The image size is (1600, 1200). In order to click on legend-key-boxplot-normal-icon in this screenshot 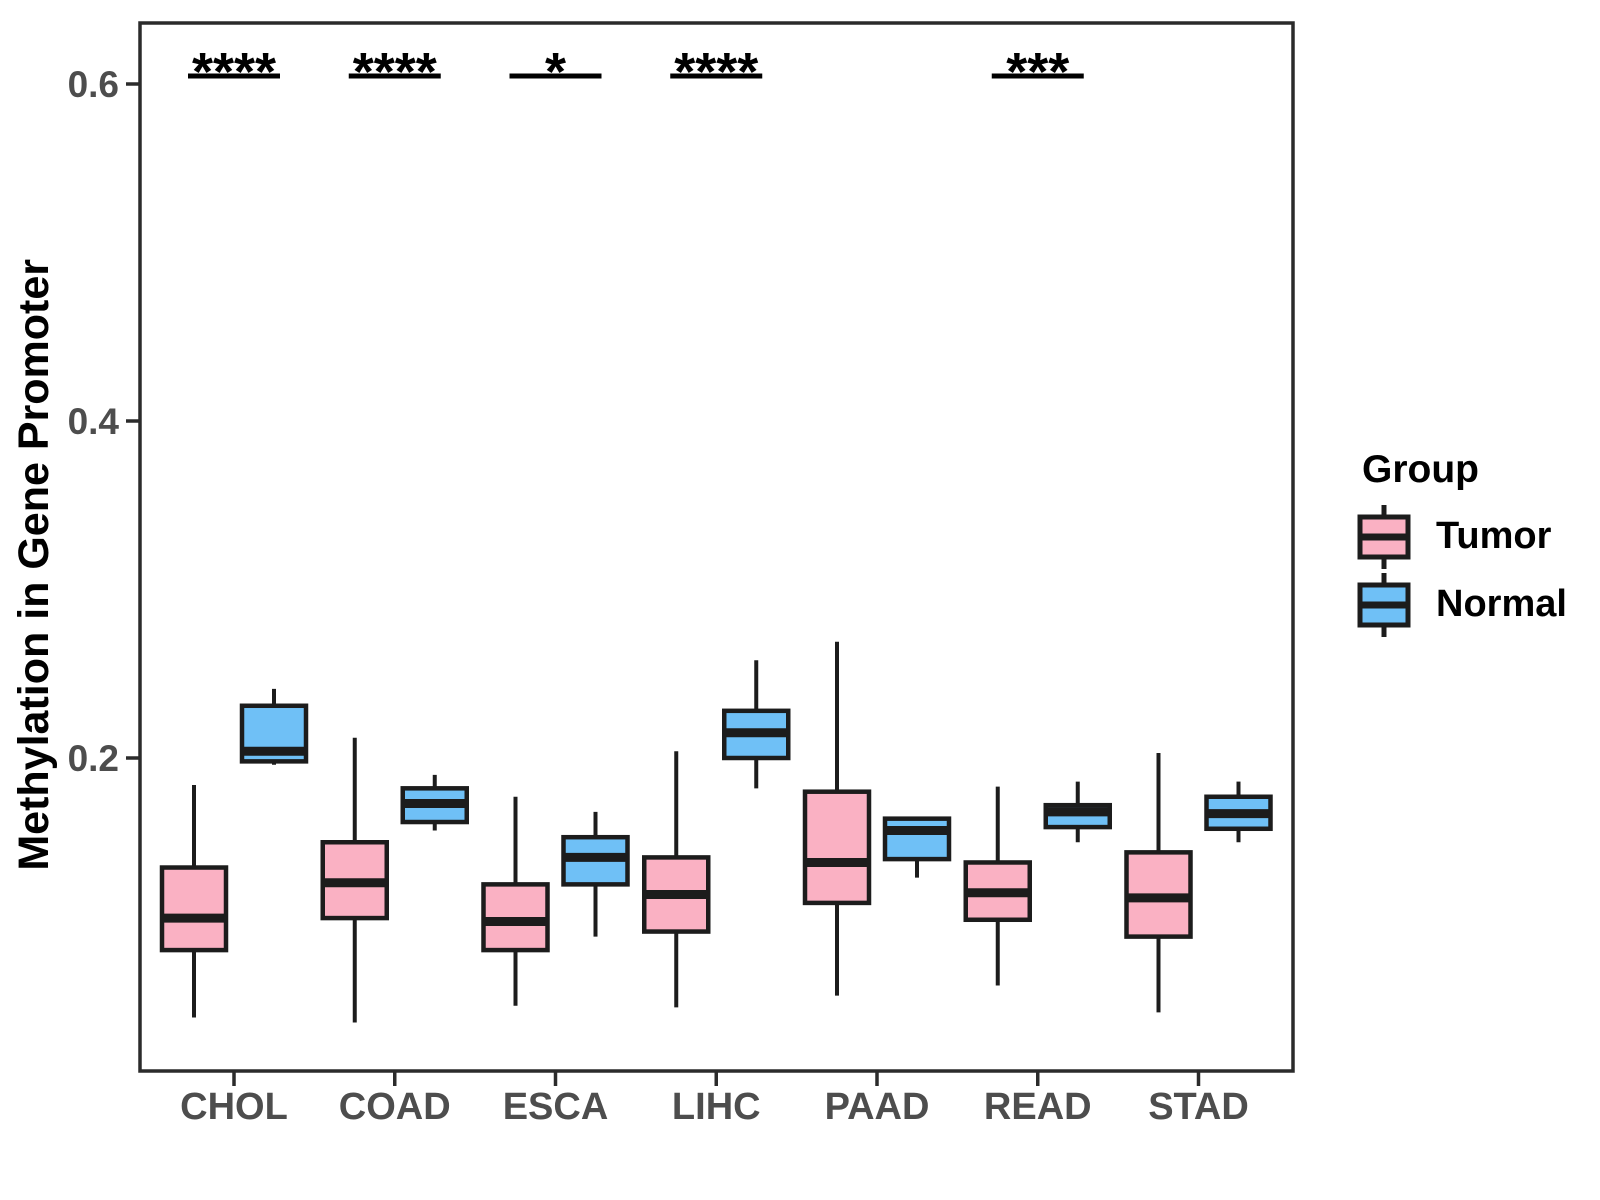, I will do `click(1384, 604)`.